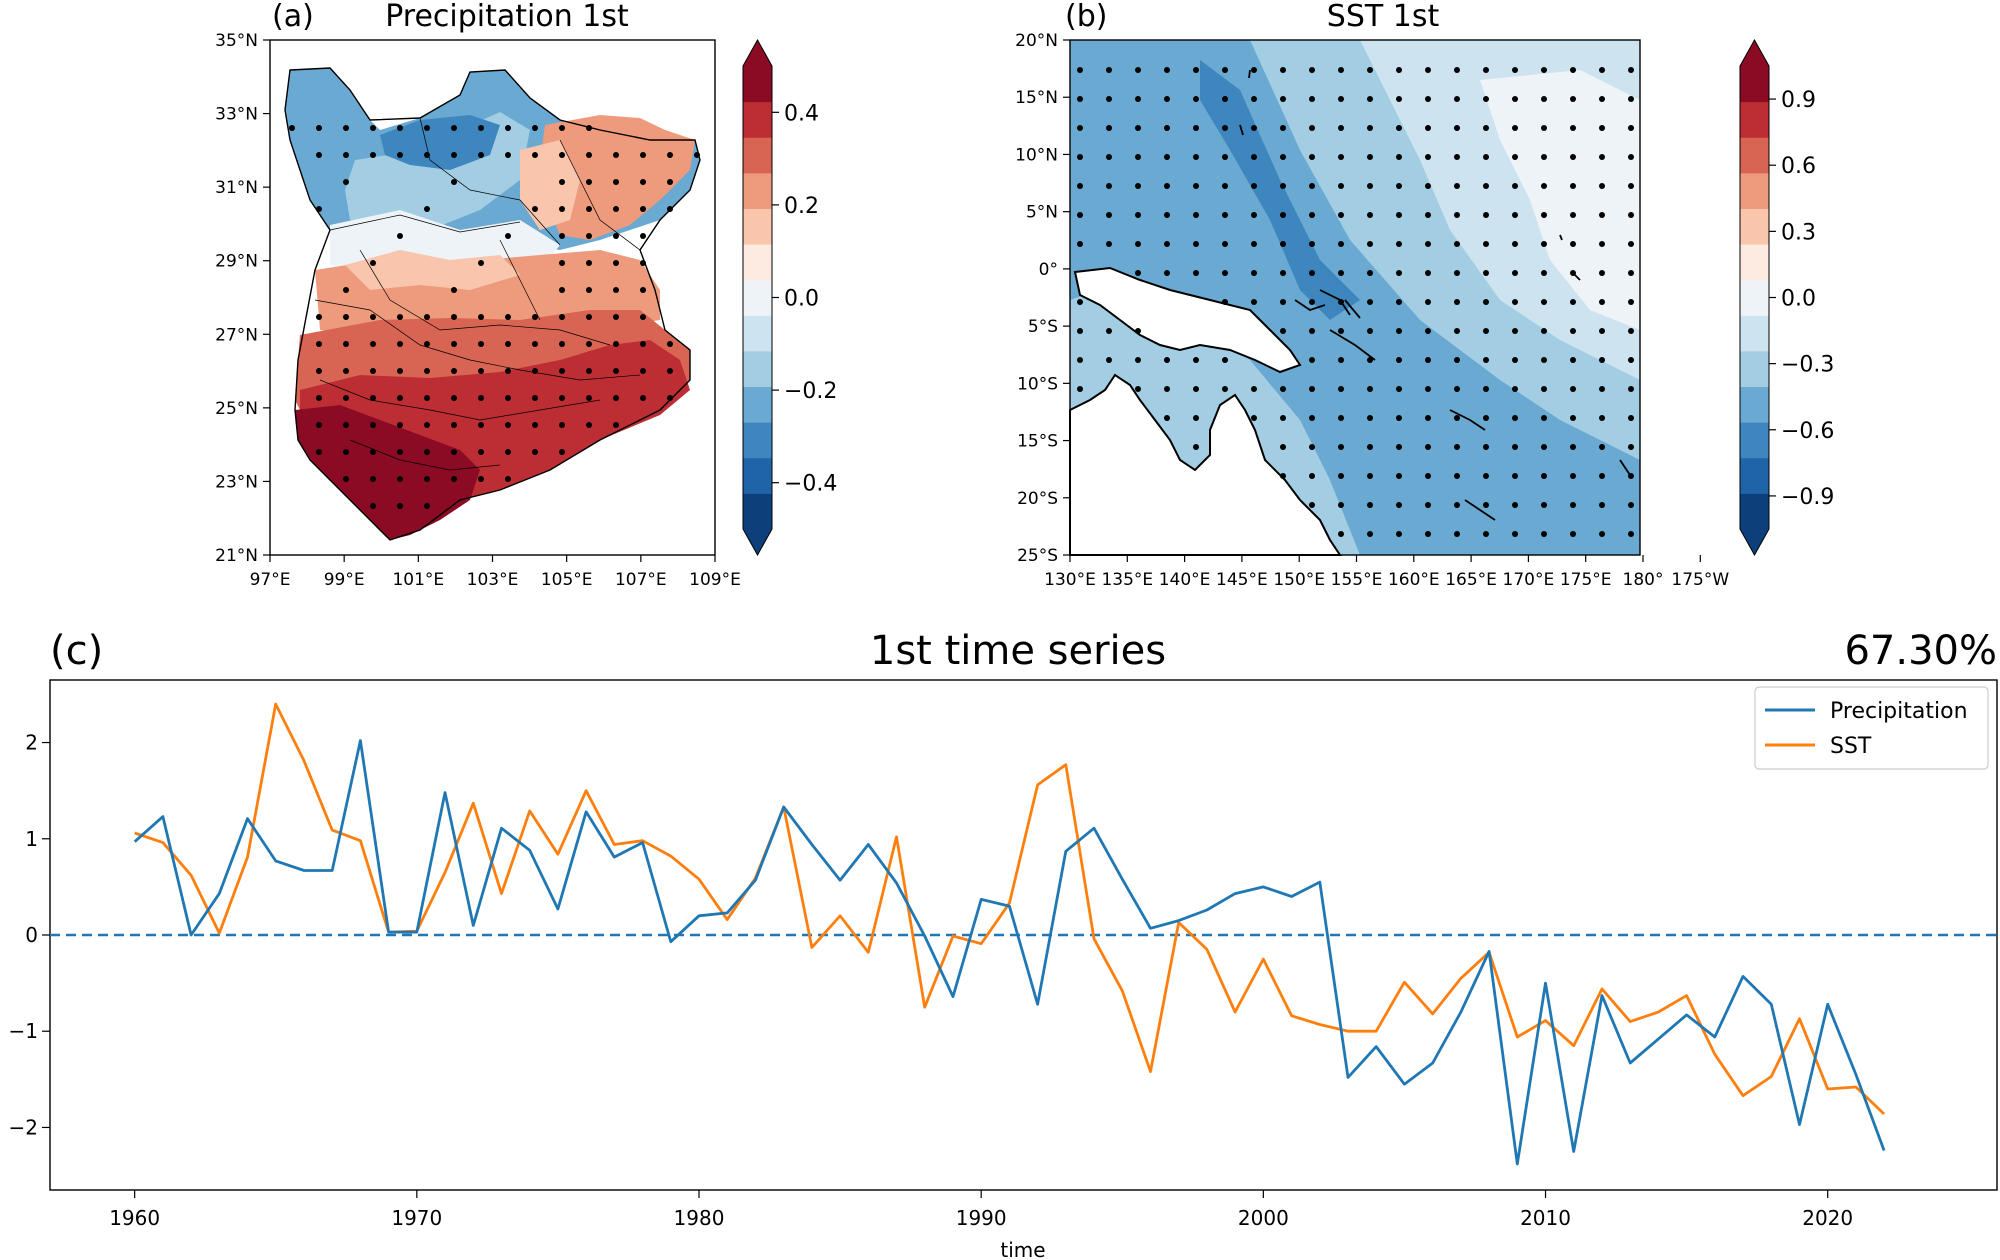  Describe the element at coordinates (1037, 384) in the screenshot. I see `b-y-tick-label: 10°S` at that location.